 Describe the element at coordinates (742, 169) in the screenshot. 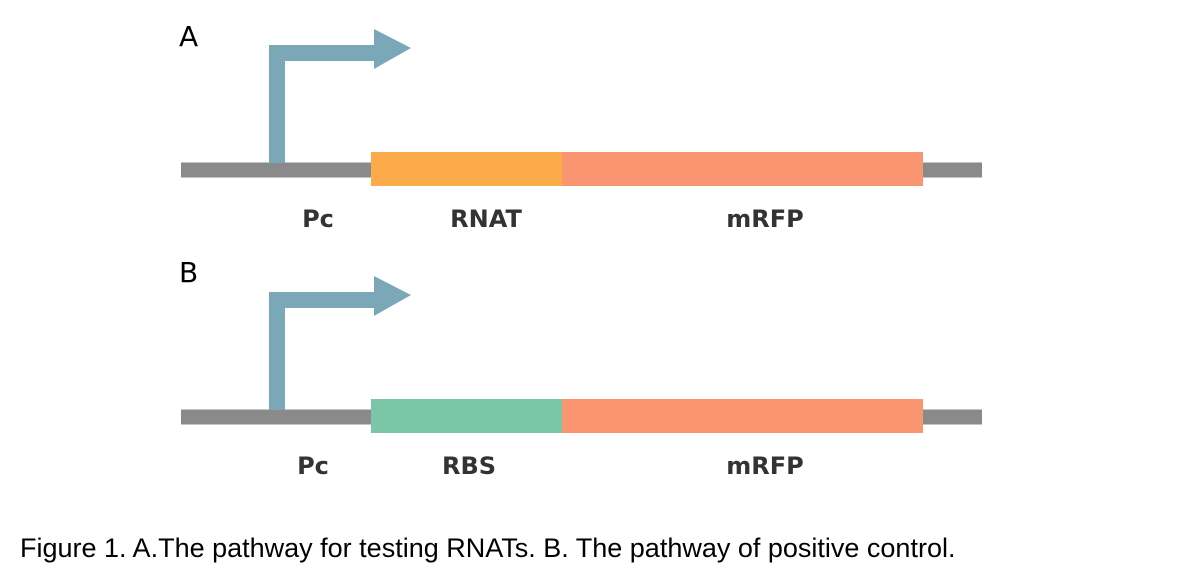

I see `segment-a-mrfp` at that location.